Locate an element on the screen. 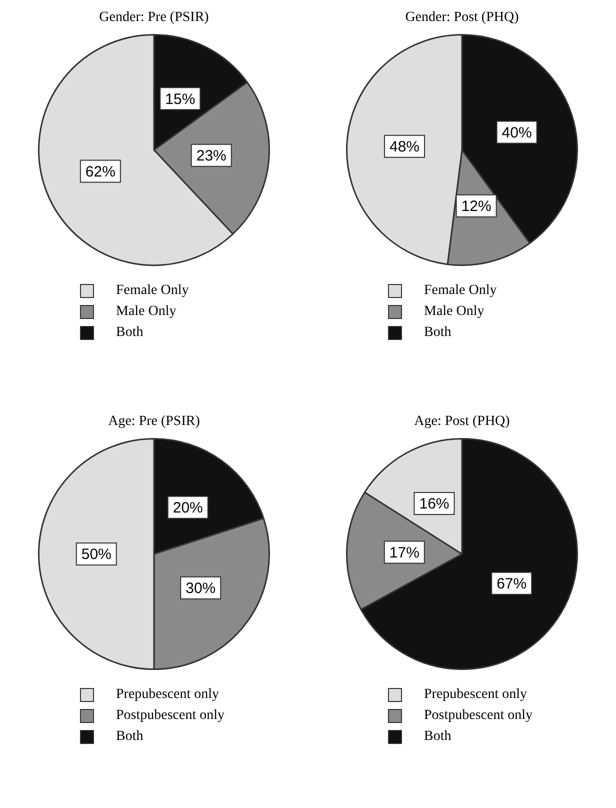 Image resolution: width=616 pixels, height=808 pixels. data-label: 48% is located at coordinates (404, 147).